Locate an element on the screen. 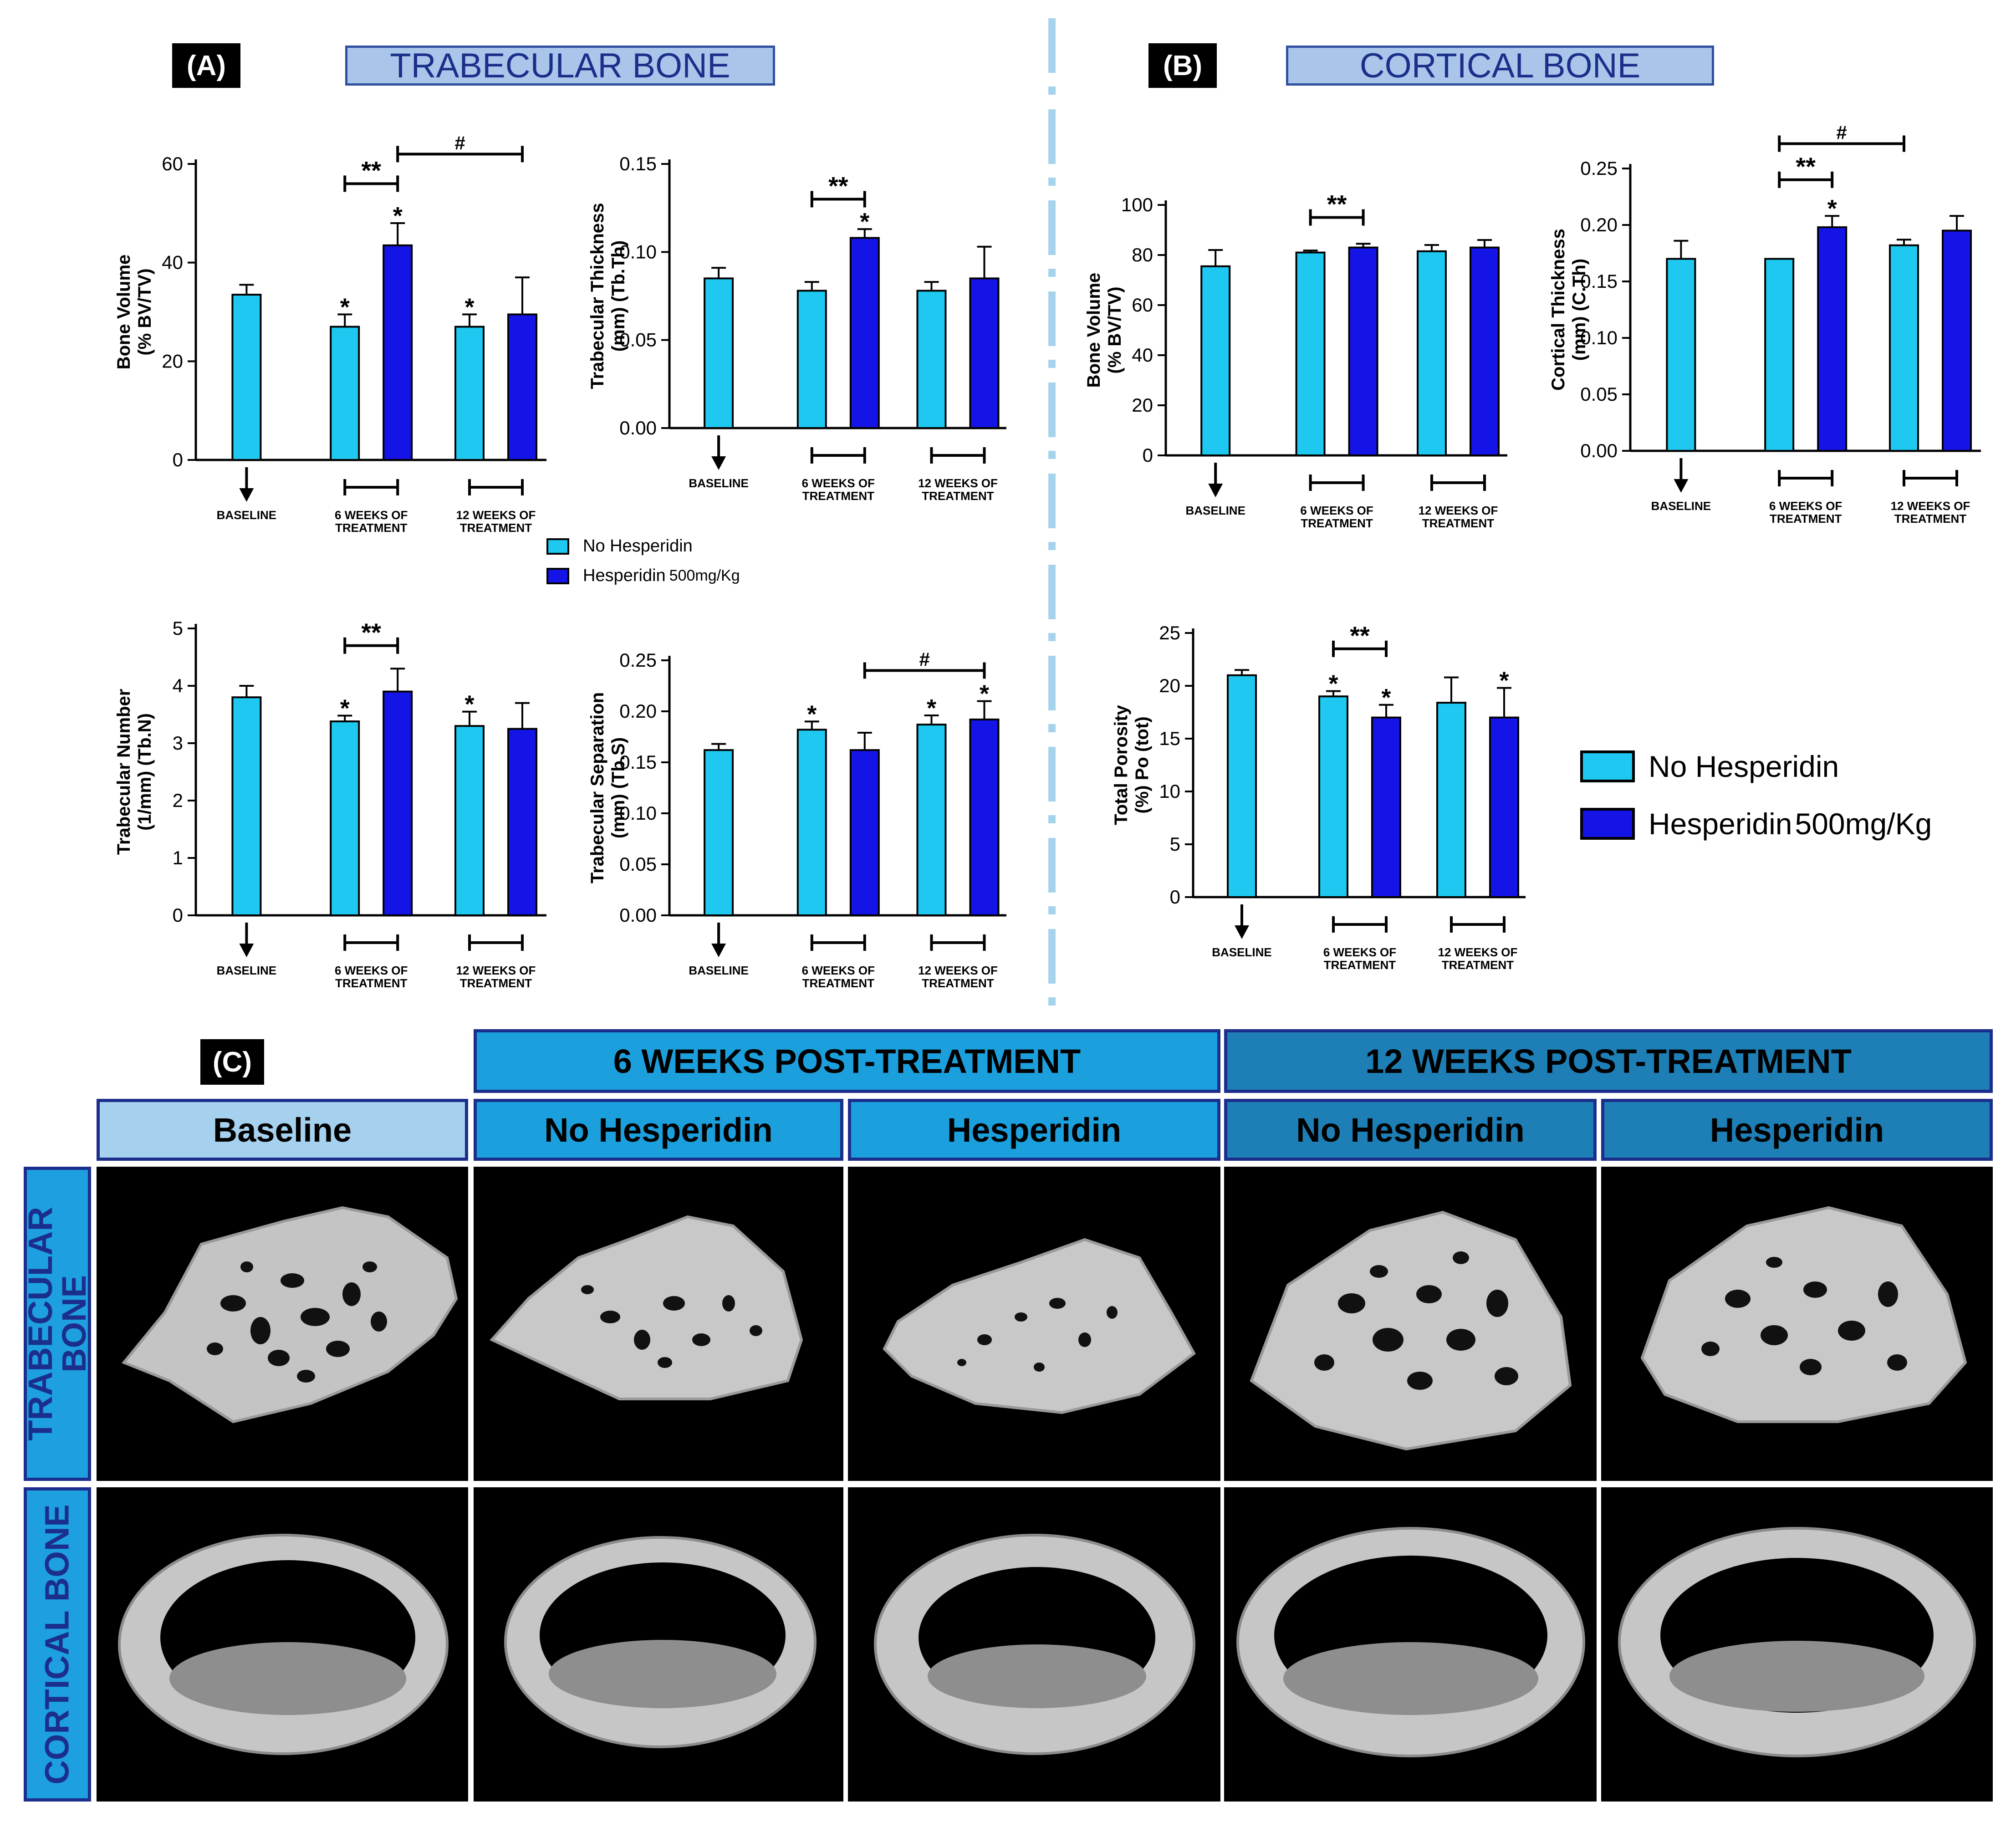 Image resolution: width=2016 pixels, height=1822 pixels. y-tick-label: 0.20 is located at coordinates (638, 711).